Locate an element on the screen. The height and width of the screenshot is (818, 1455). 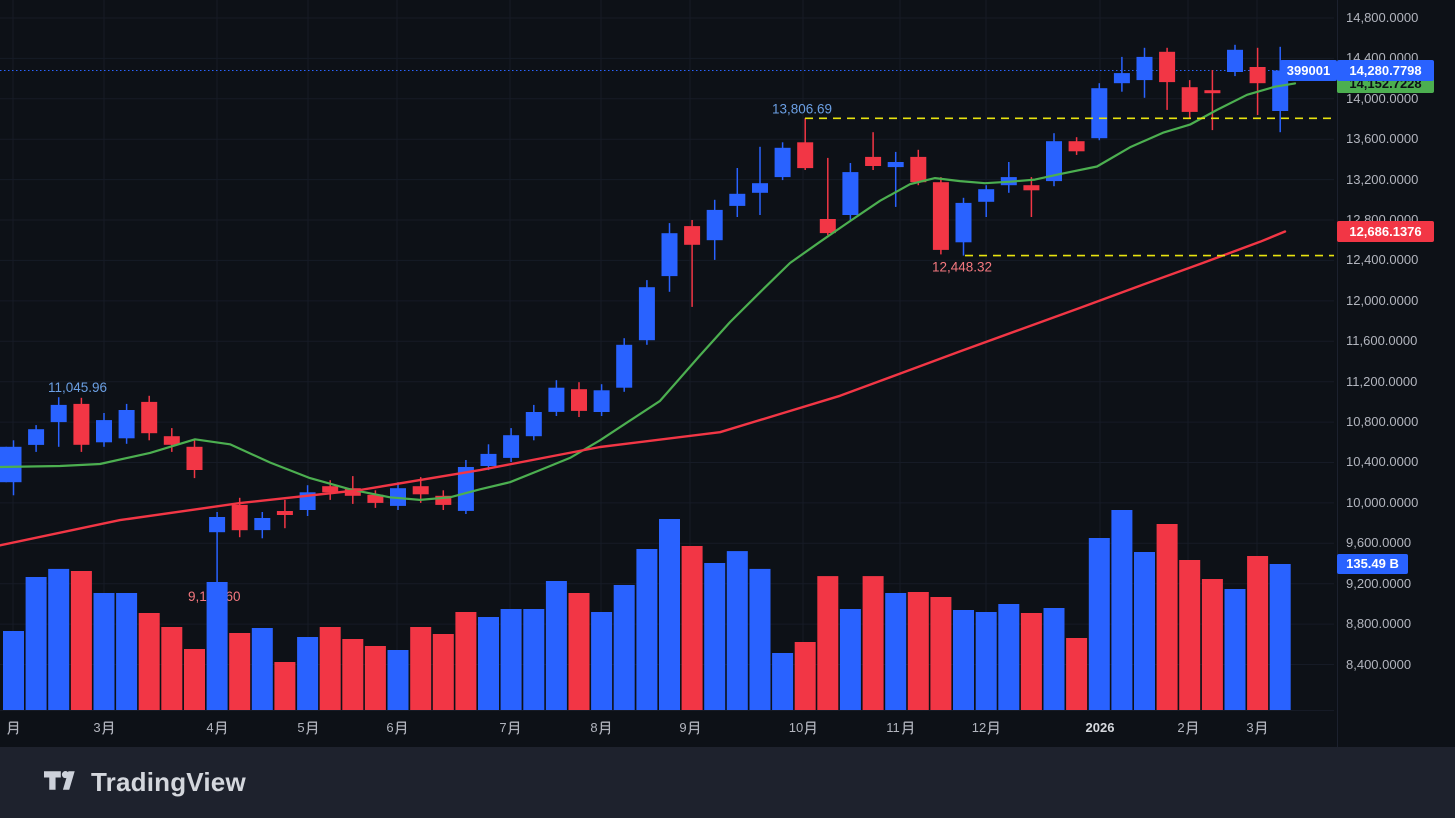
price-tick-label: 9,600.0000 is located at coordinates (1379, 543).